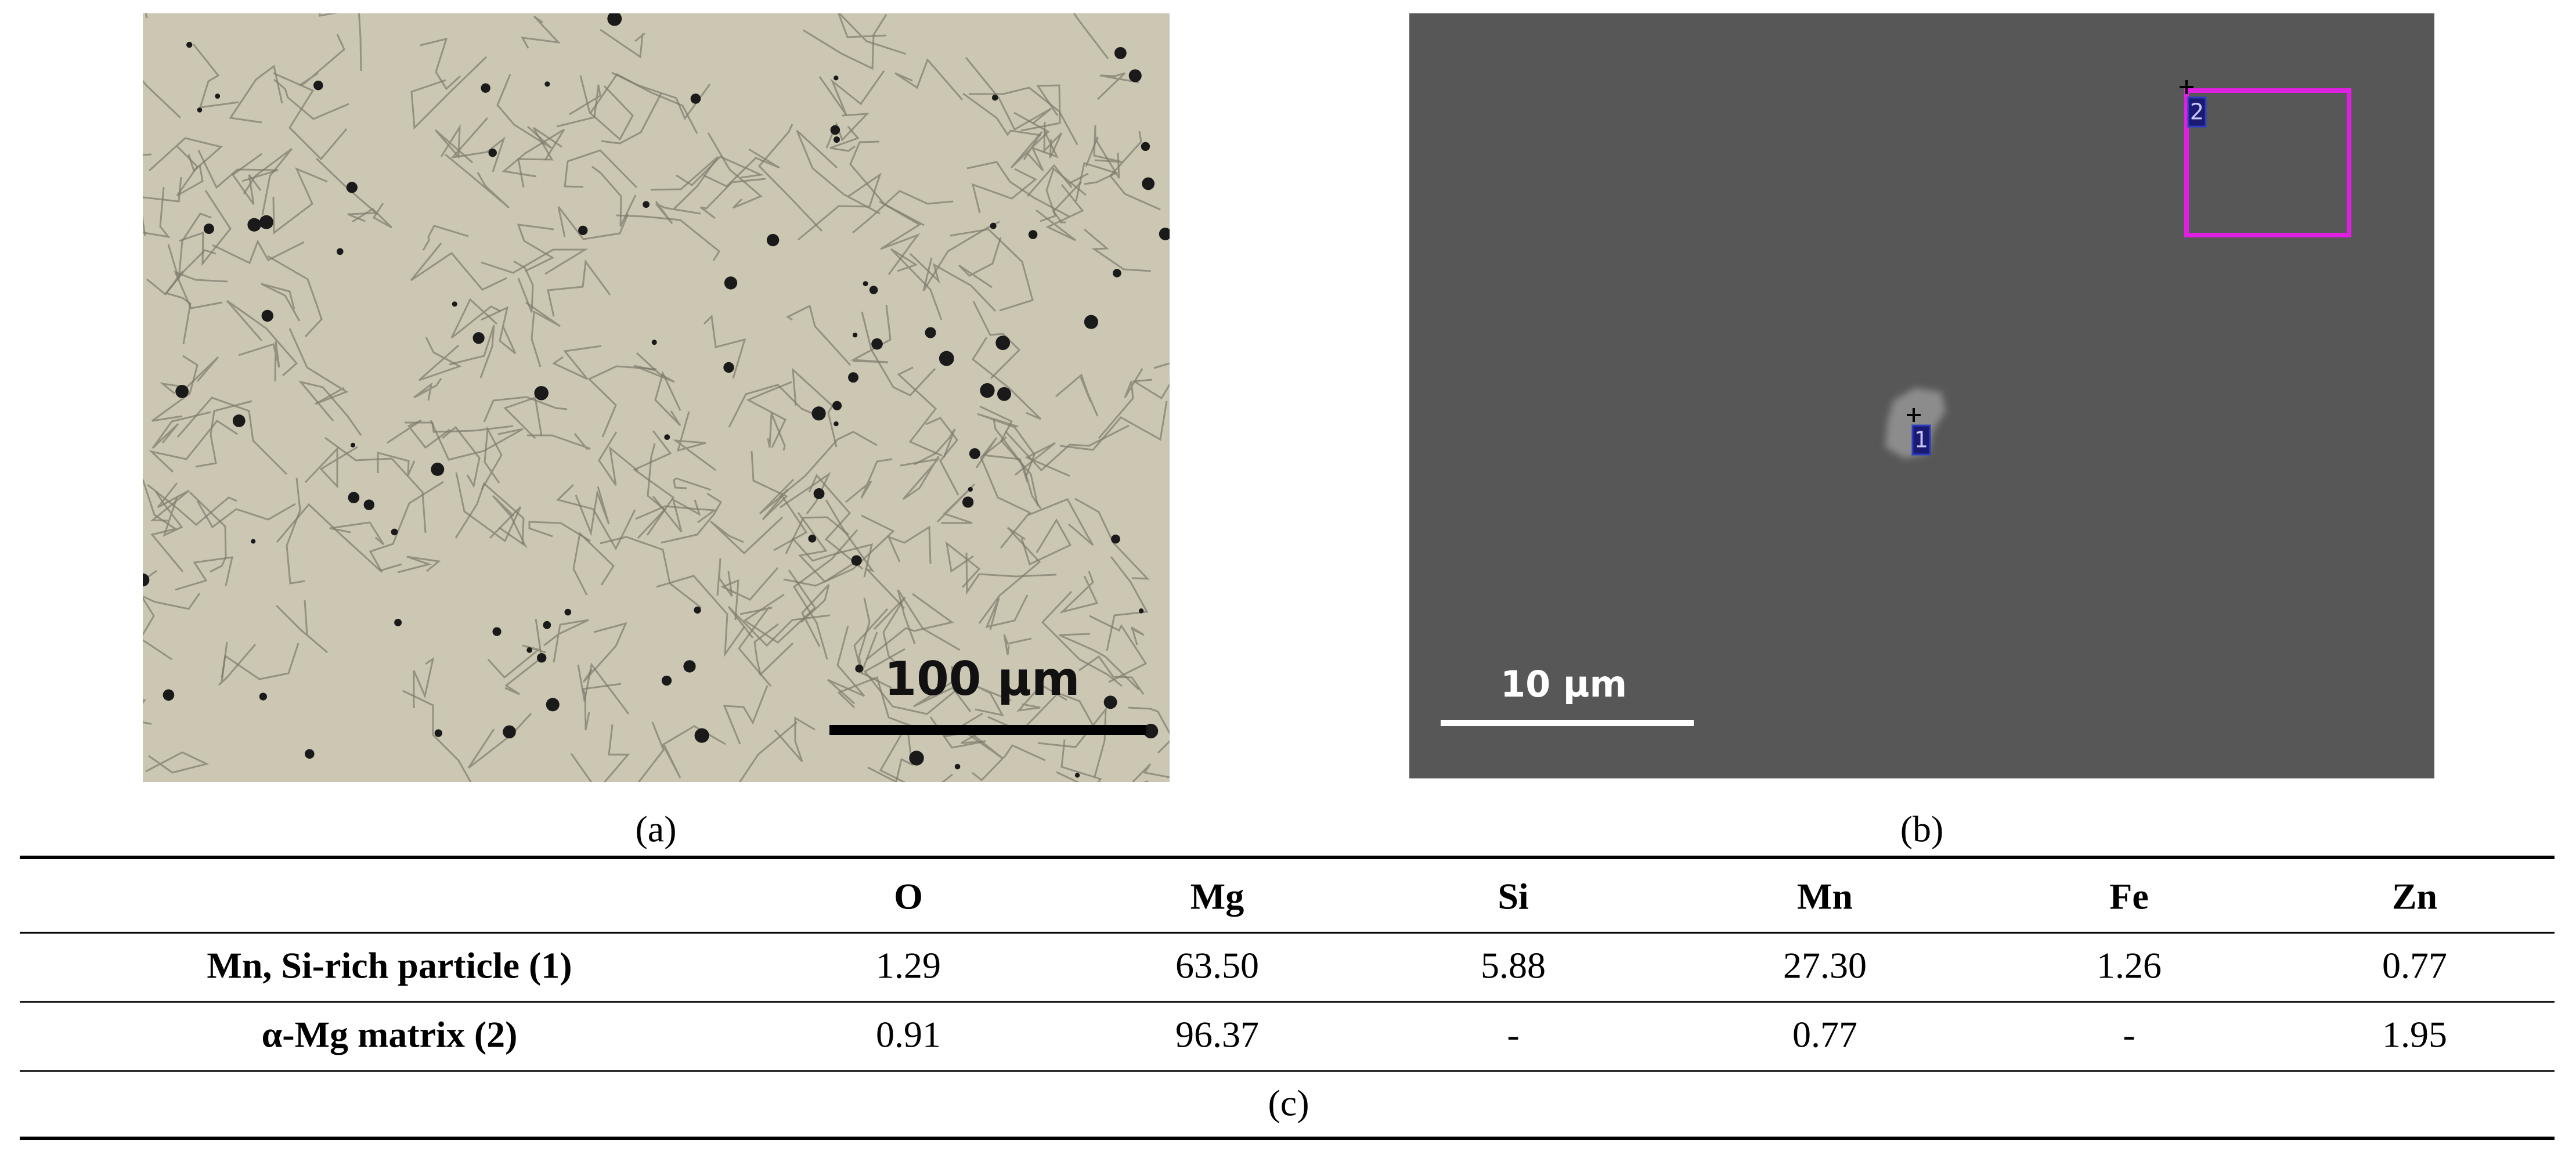  What do you see at coordinates (2129, 896) in the screenshot?
I see `column-header: Fe` at bounding box center [2129, 896].